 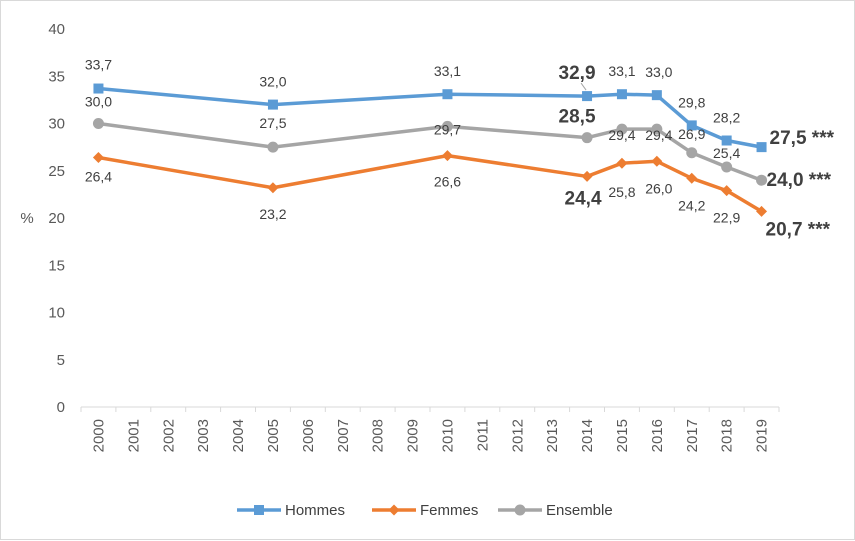 What do you see at coordinates (622, 435) in the screenshot?
I see `x-tick-label: 2015` at bounding box center [622, 435].